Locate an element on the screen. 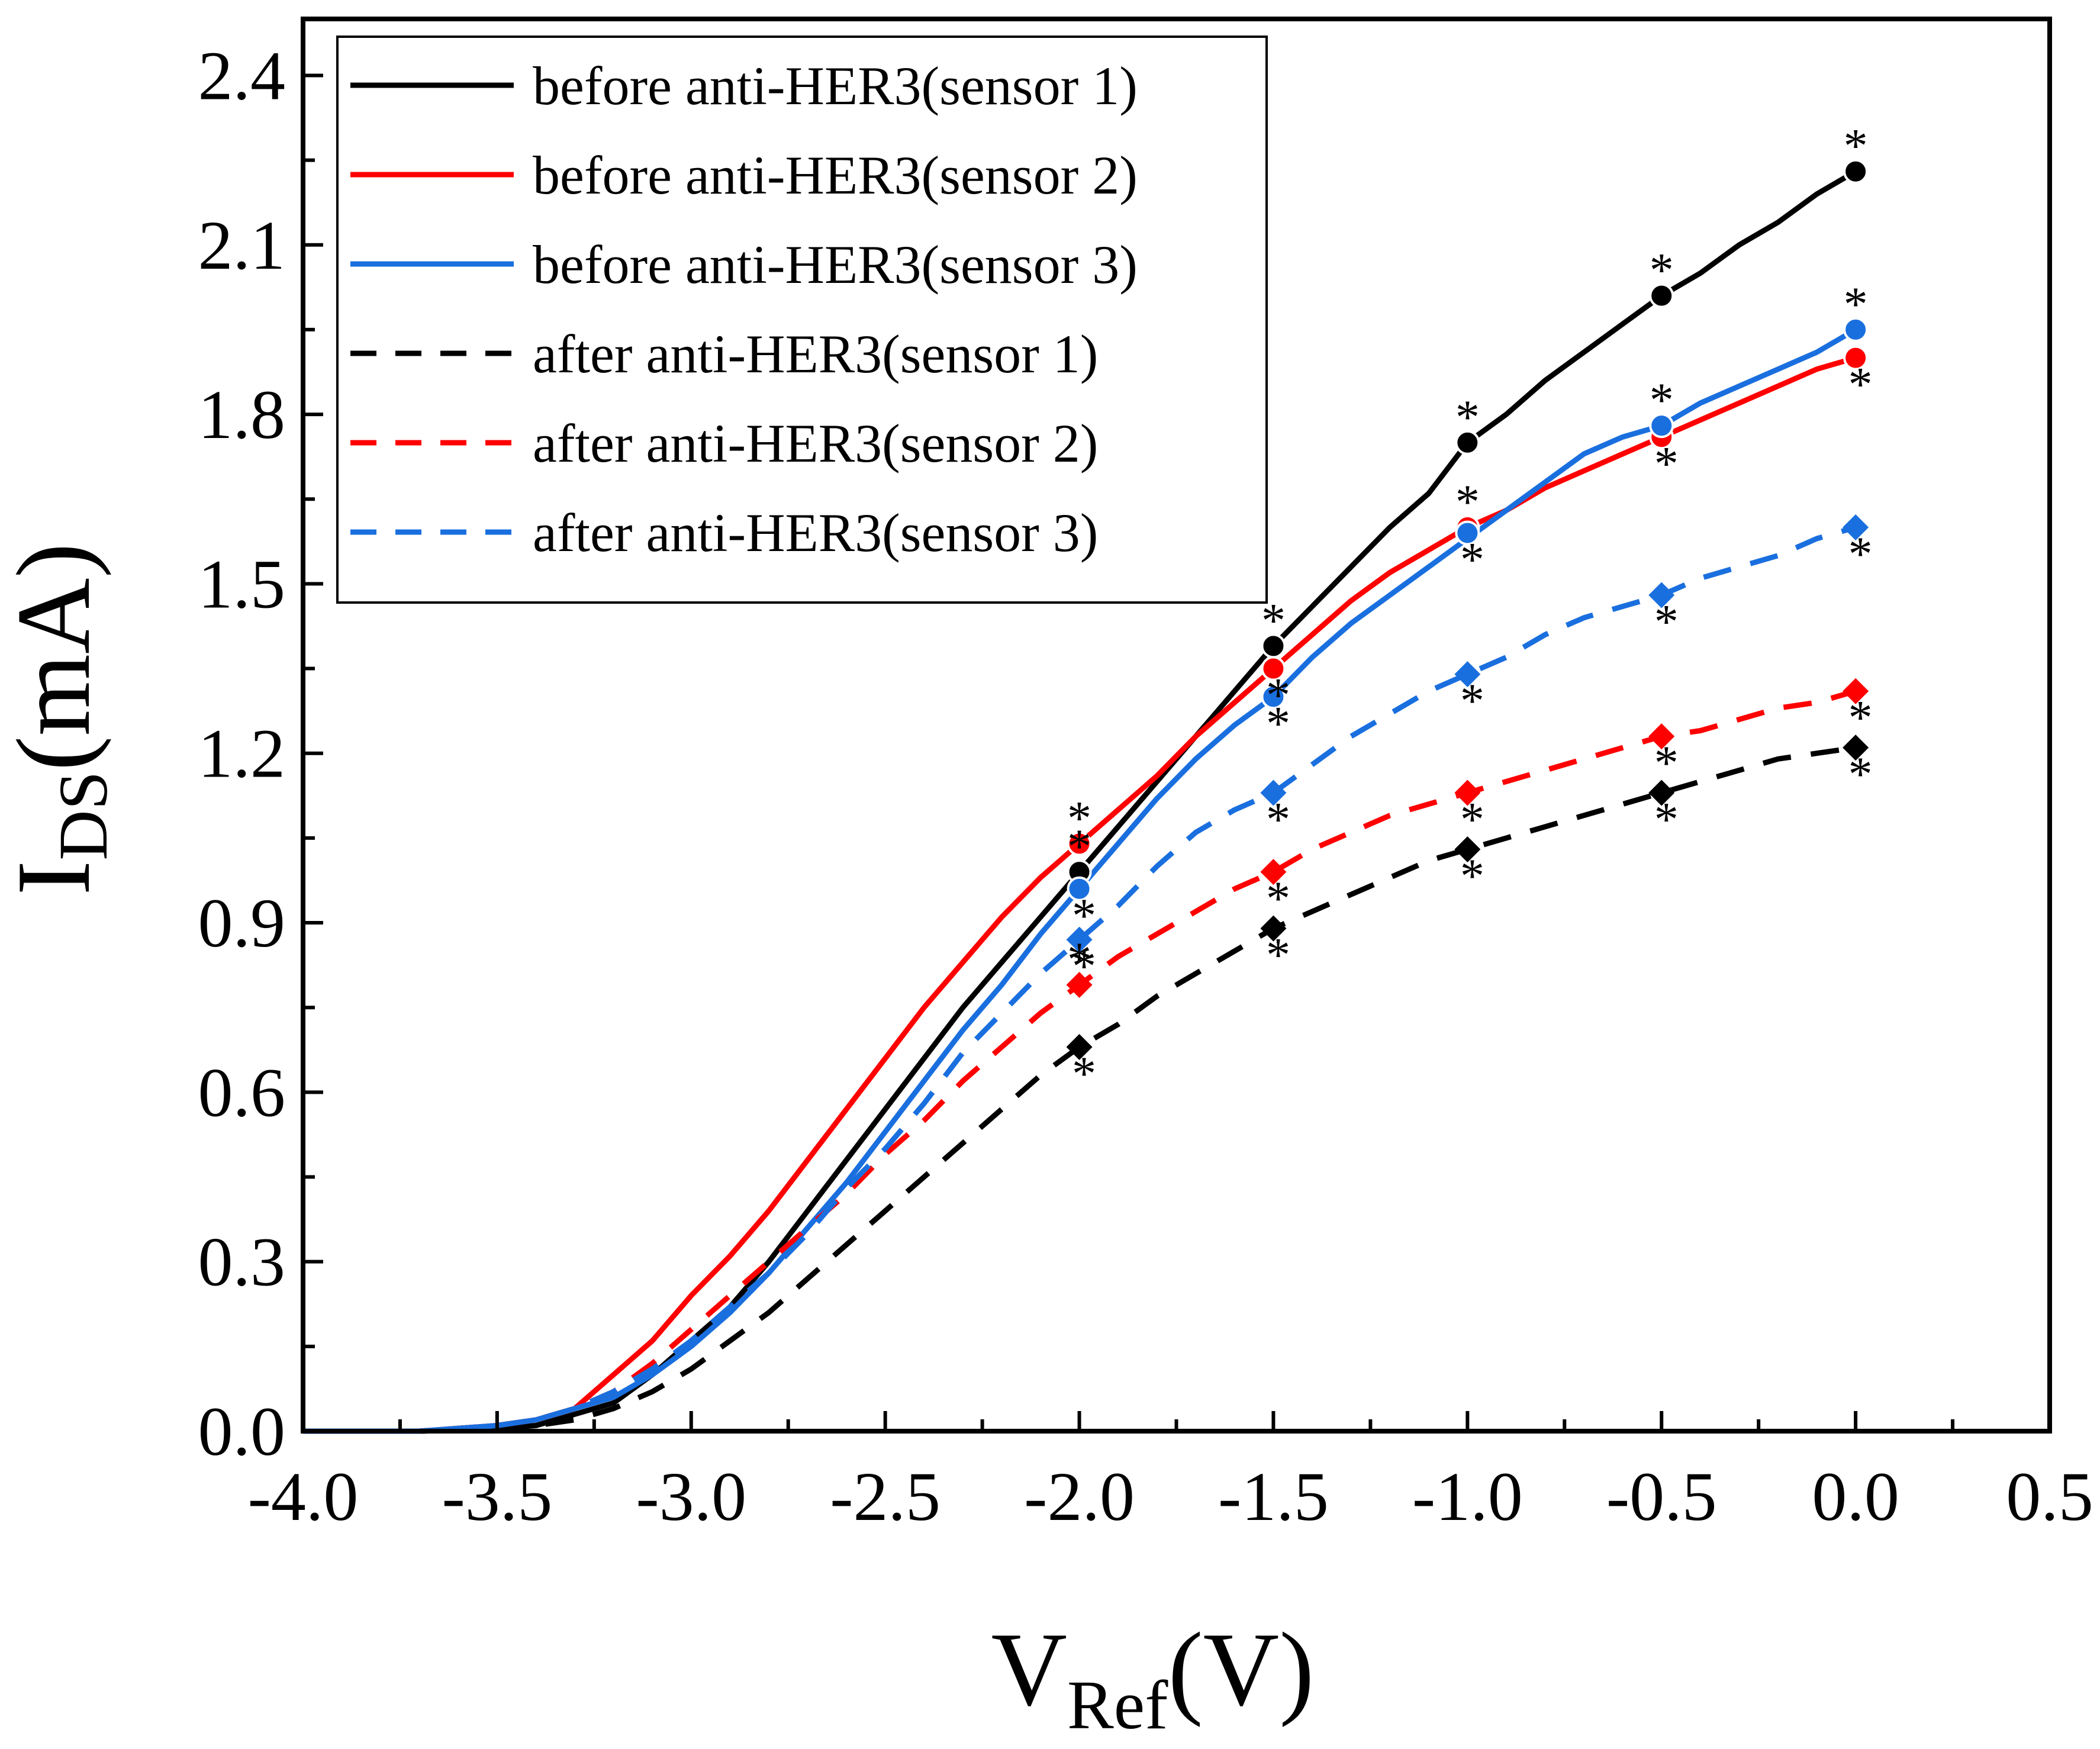 The height and width of the screenshot is (1749, 2100). x-tick-label: -0.5 is located at coordinates (1661, 1496).